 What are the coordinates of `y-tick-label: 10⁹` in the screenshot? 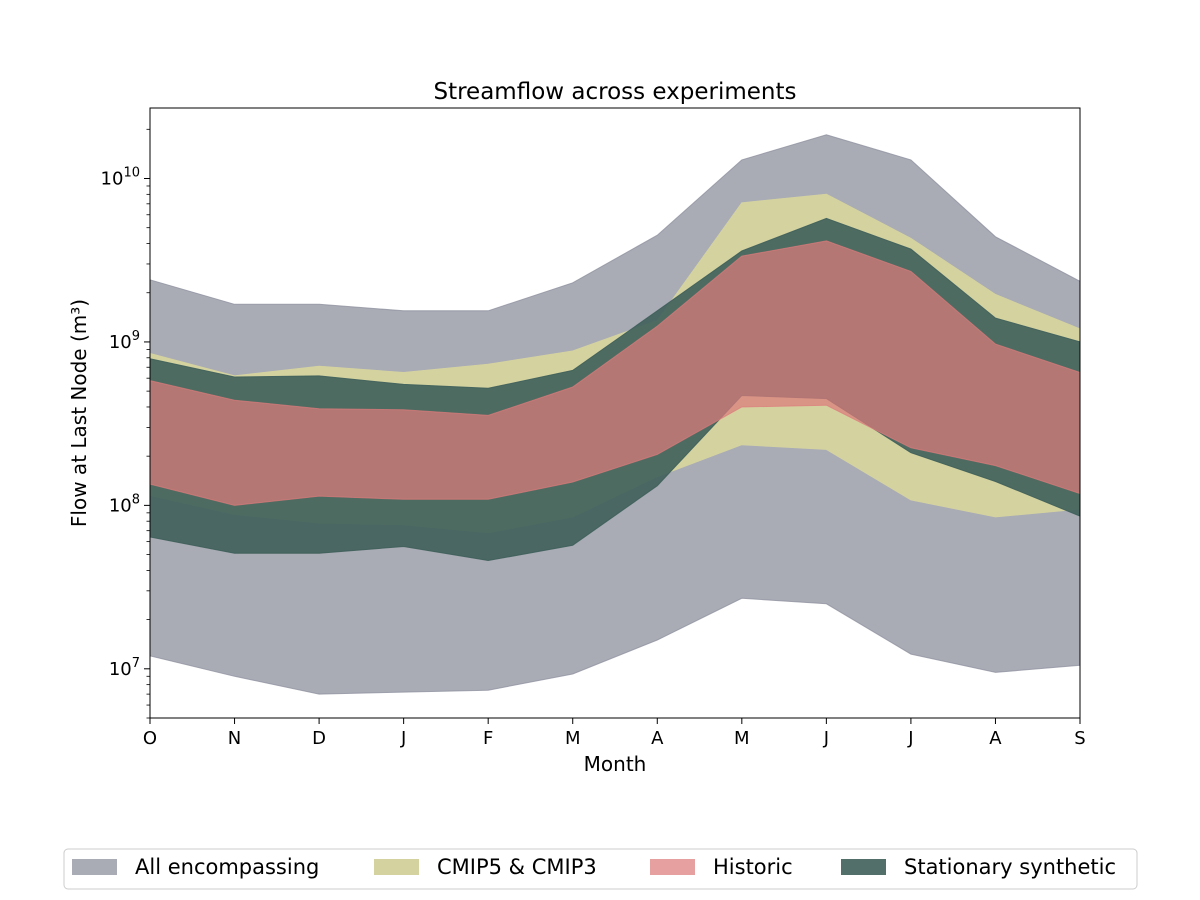 It's located at (124, 341).